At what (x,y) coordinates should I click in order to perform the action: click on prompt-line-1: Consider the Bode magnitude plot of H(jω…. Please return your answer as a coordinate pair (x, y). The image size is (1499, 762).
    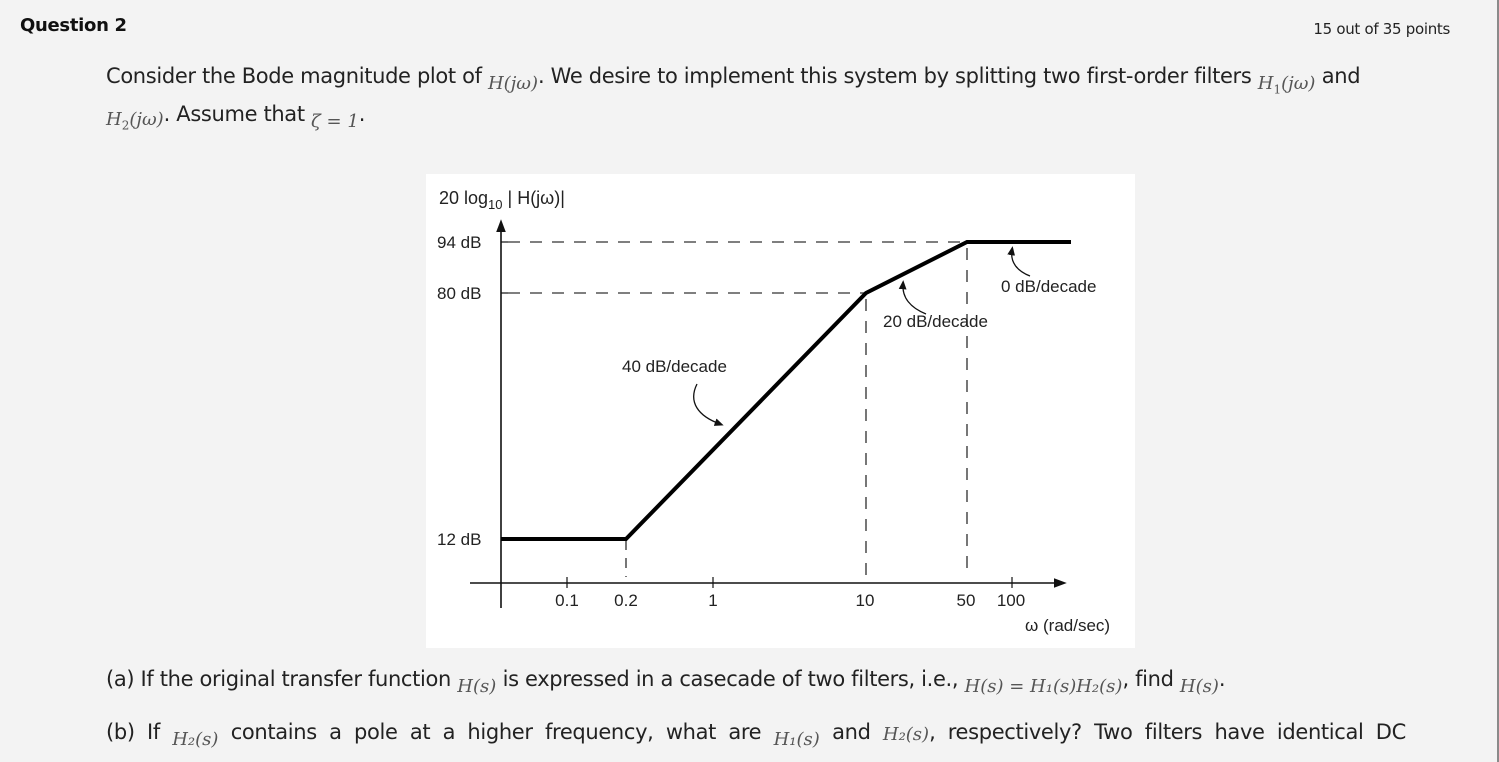
    Looking at the image, I should click on (733, 80).